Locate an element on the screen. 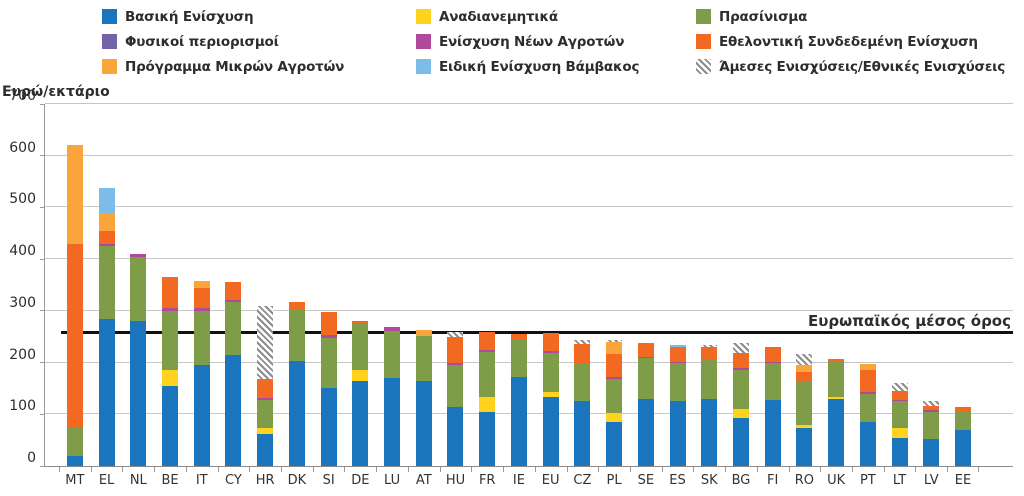  bar-slot-ee: EE is located at coordinates (963, 296).